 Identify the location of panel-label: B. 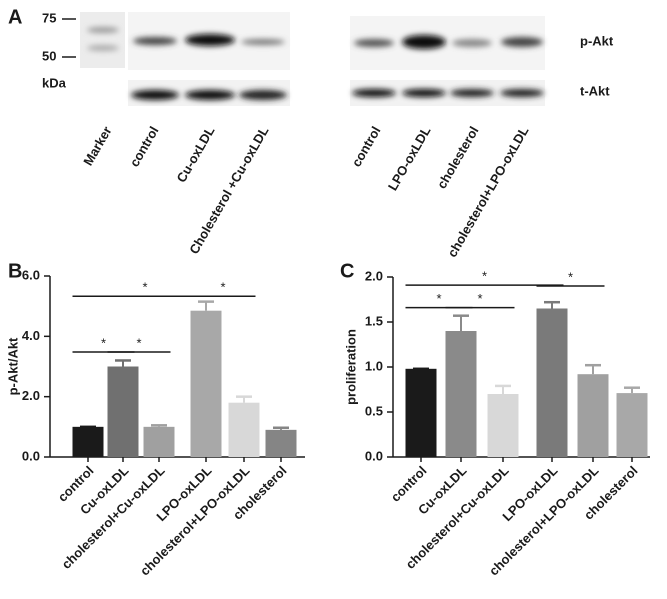
(15, 271).